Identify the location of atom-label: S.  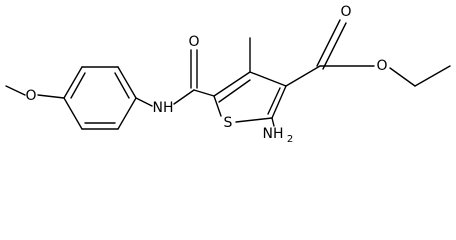
(228, 123).